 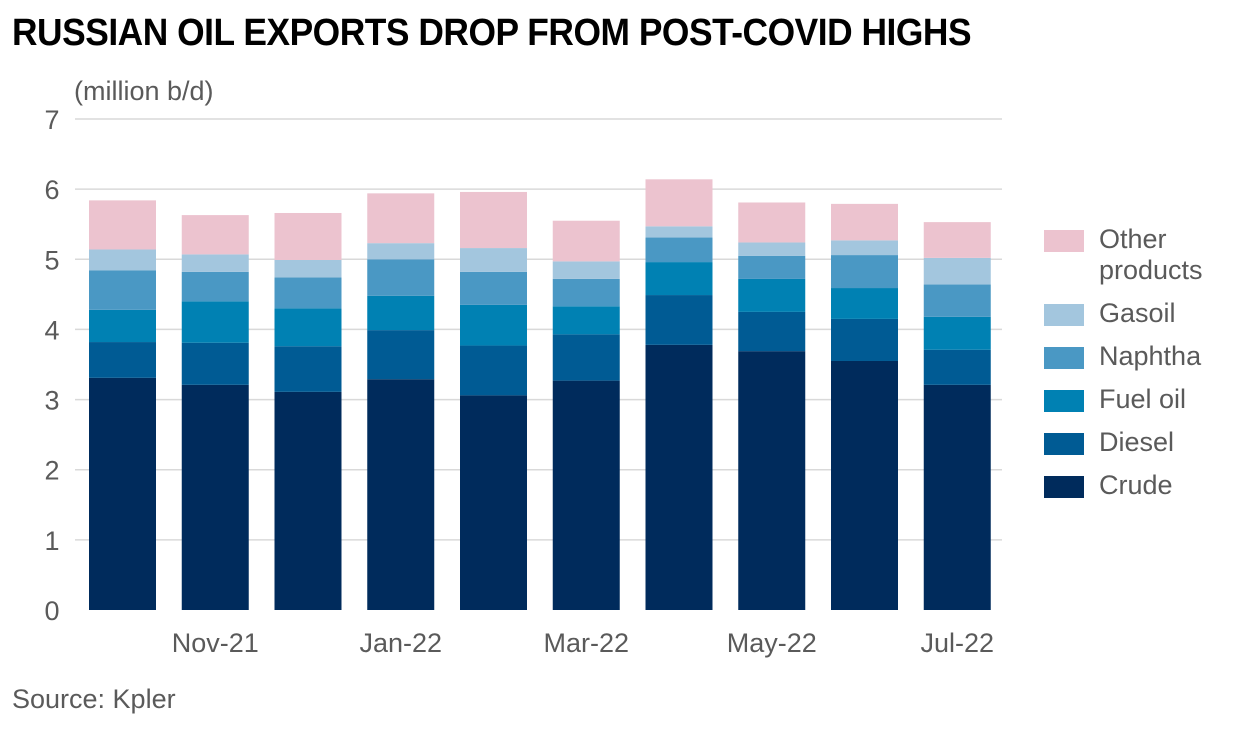 I want to click on legend-item: Other products, so click(x=1139, y=255).